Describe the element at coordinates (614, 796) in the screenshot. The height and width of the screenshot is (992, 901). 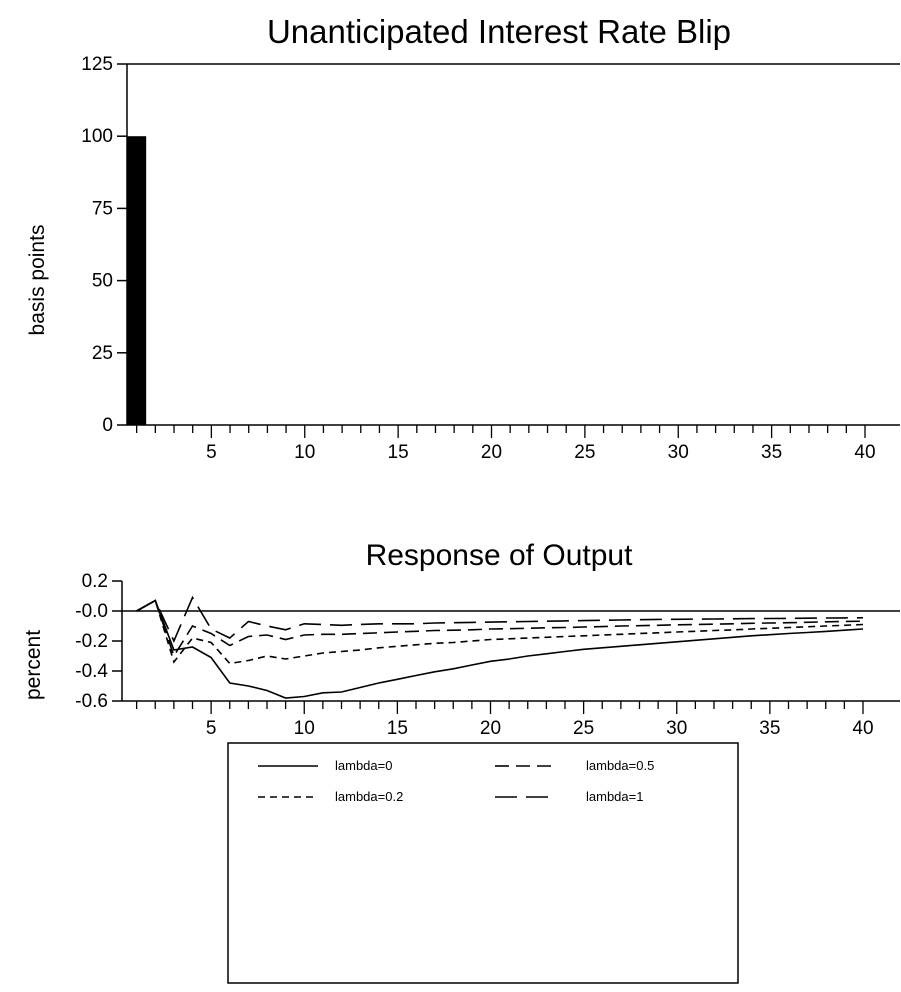
I see `legend-label: lambda=1` at that location.